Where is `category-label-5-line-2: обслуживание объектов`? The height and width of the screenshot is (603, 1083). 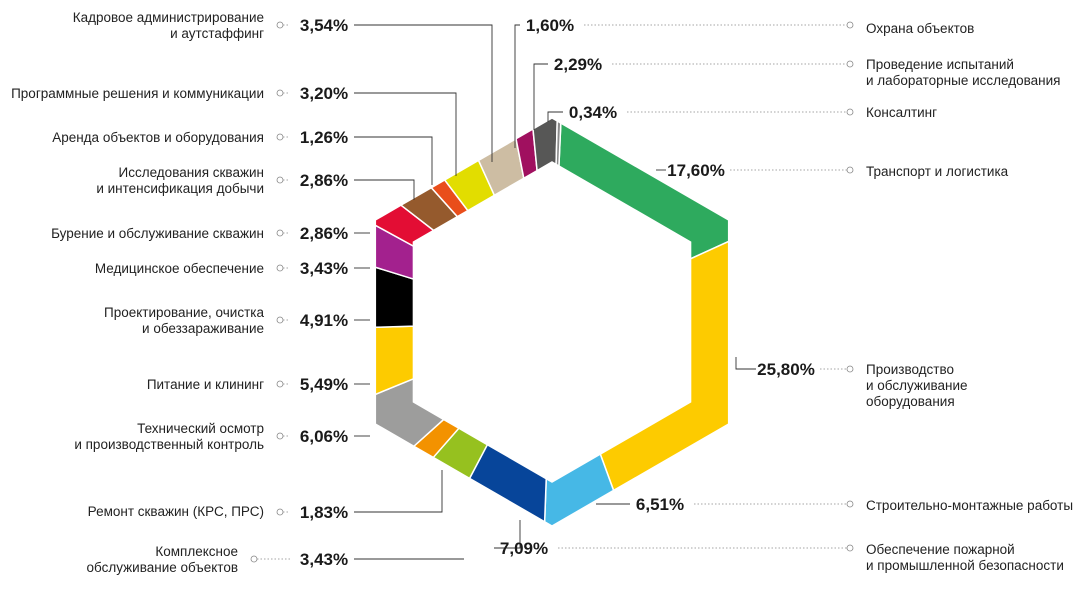 category-label-5-line-2: обслуживание объектов is located at coordinates (162, 567).